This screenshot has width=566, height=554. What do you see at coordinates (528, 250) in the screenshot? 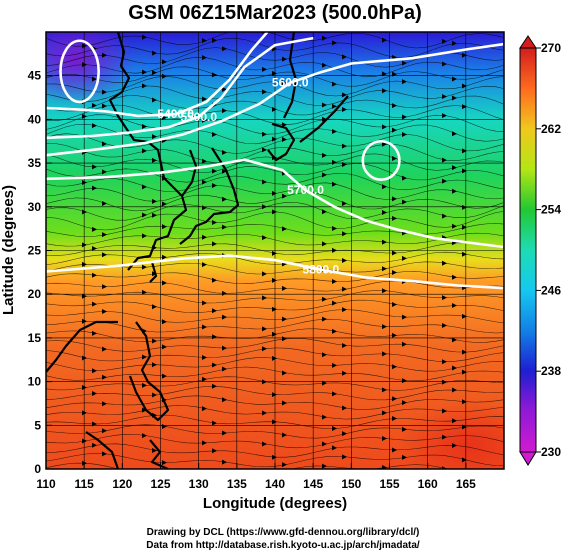
I see `colorbar-scale` at bounding box center [528, 250].